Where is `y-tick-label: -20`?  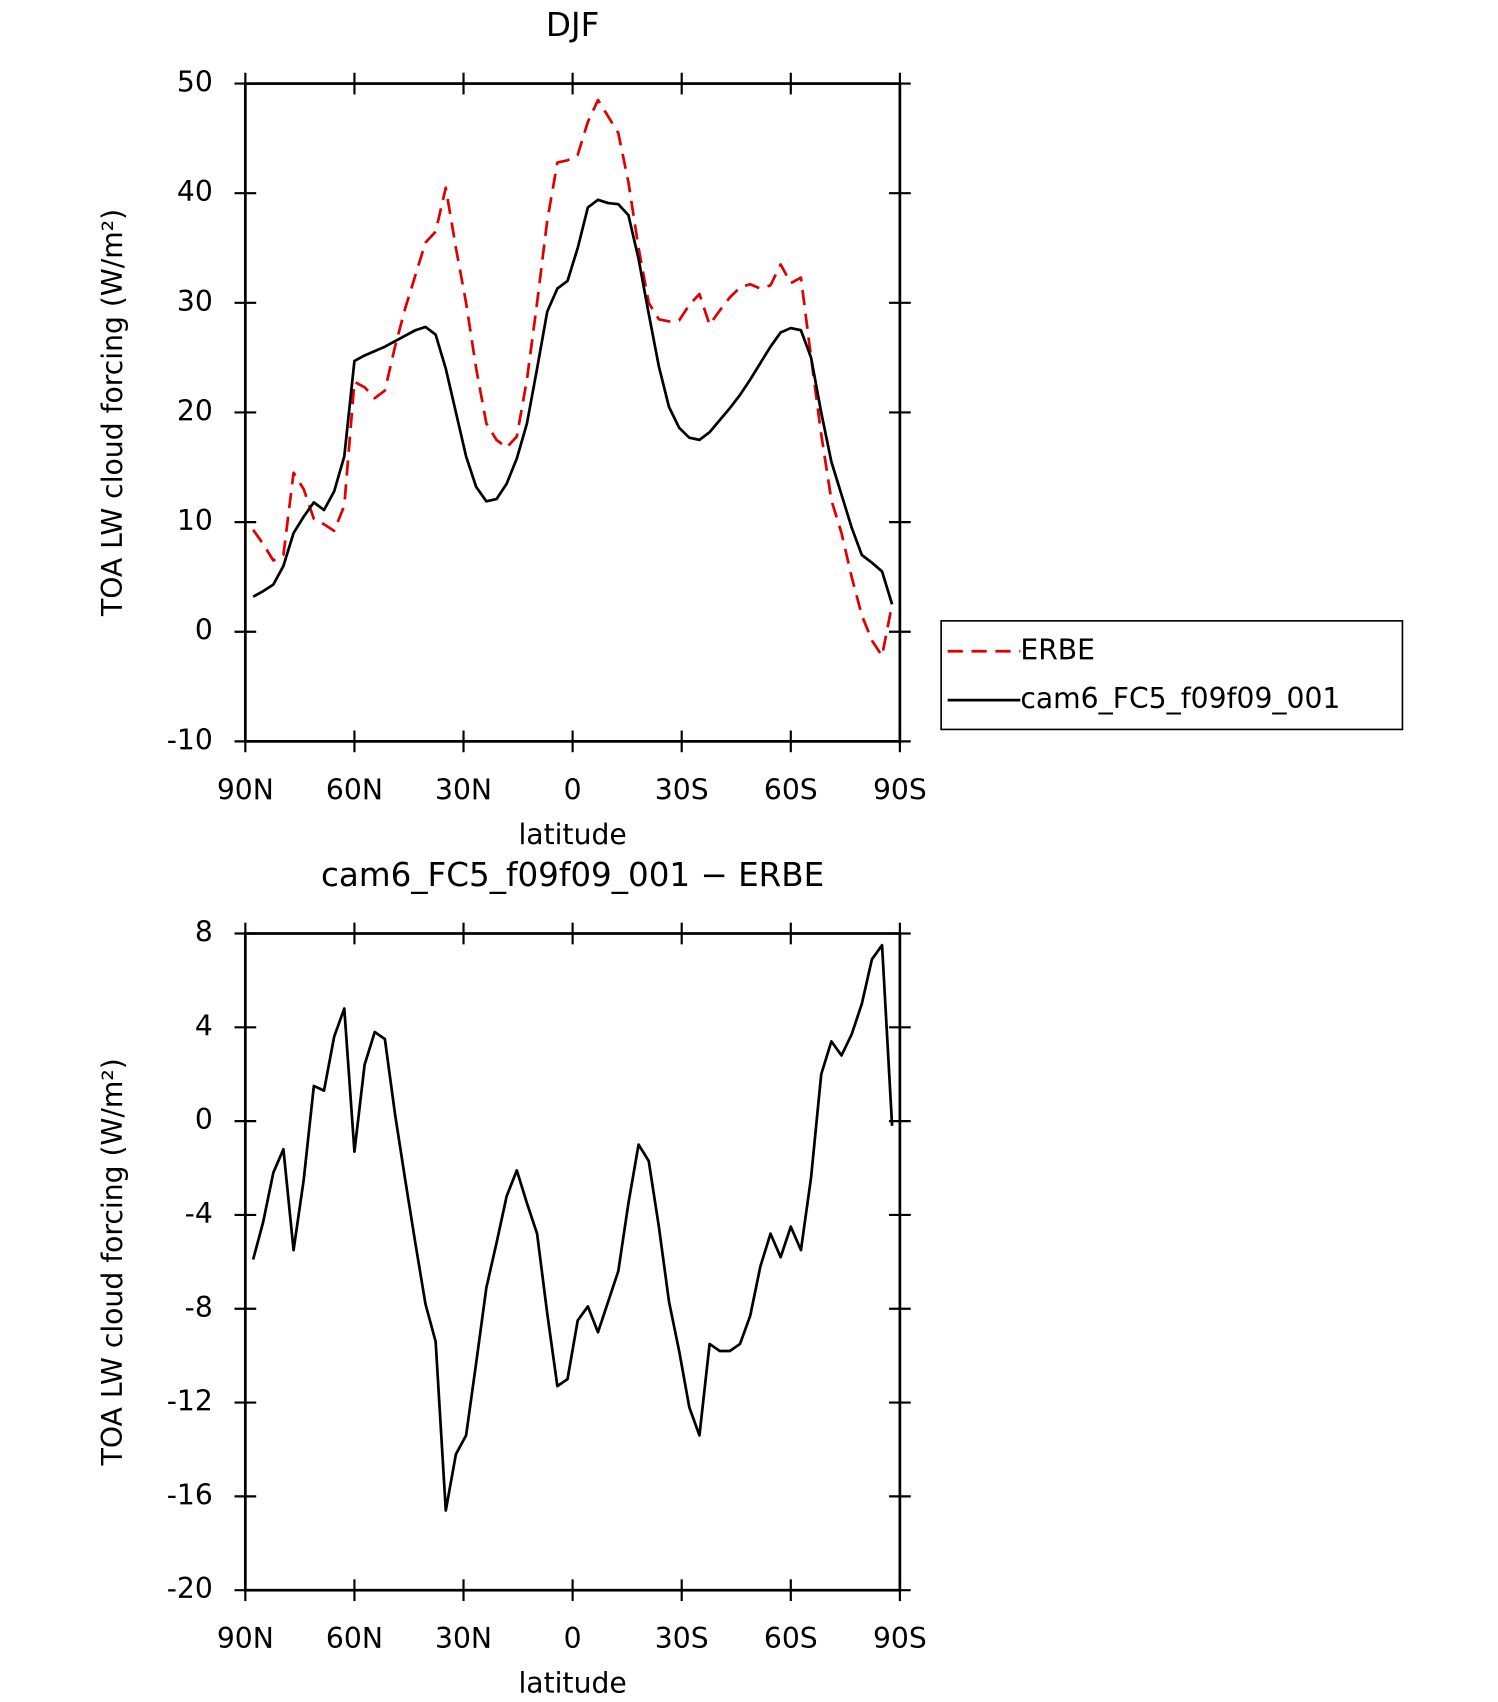
y-tick-label: -20 is located at coordinates (190, 1588).